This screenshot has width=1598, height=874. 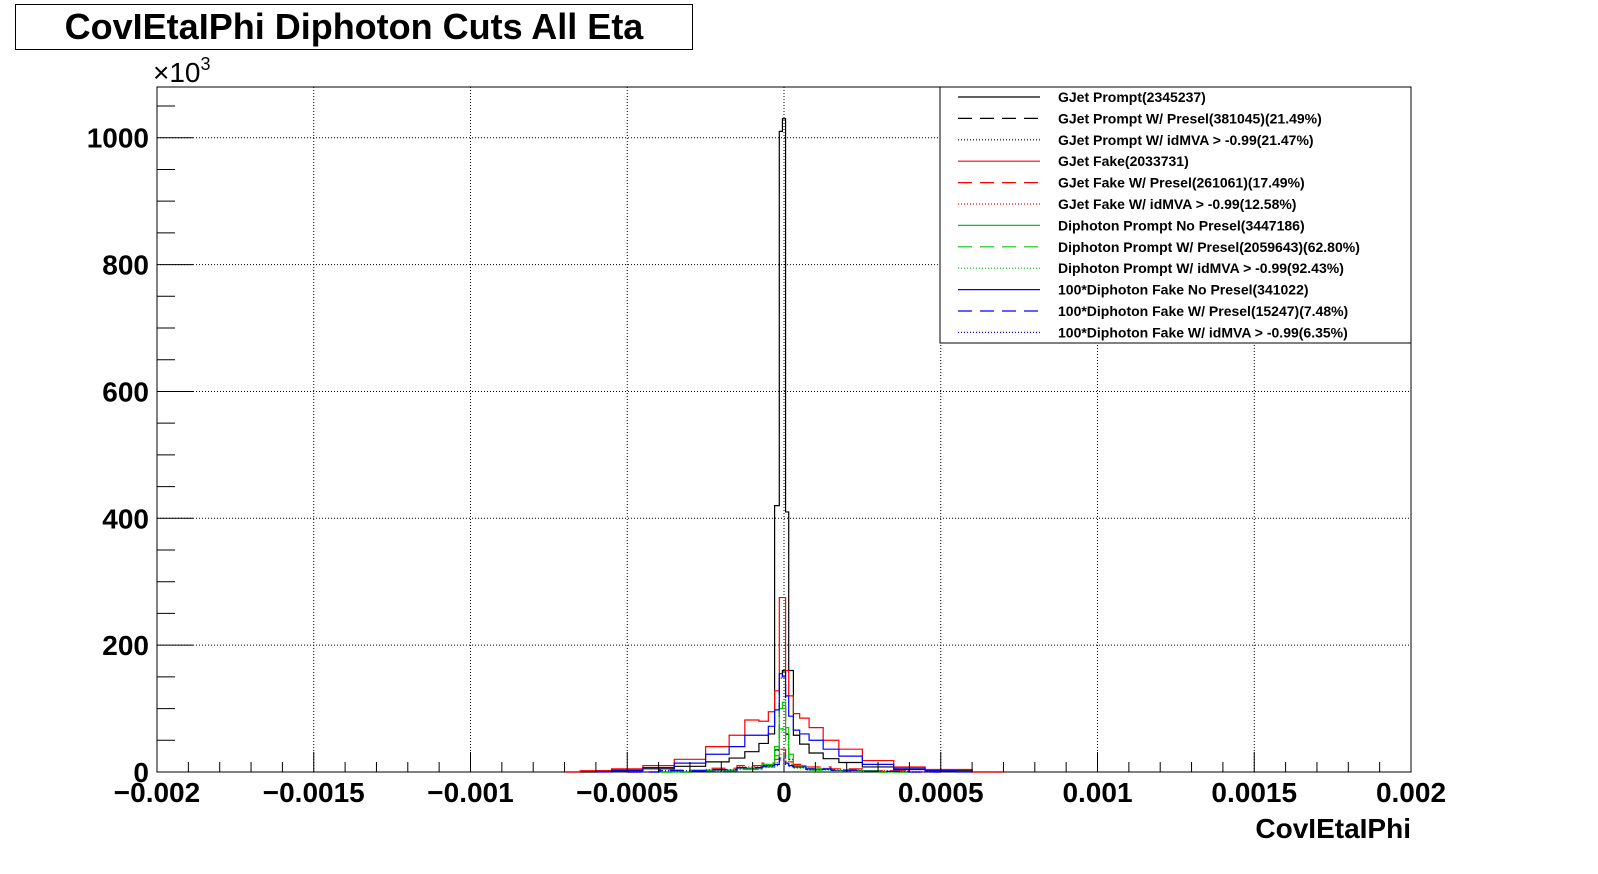 What do you see at coordinates (141, 772) in the screenshot?
I see `y-tick-label: 0` at bounding box center [141, 772].